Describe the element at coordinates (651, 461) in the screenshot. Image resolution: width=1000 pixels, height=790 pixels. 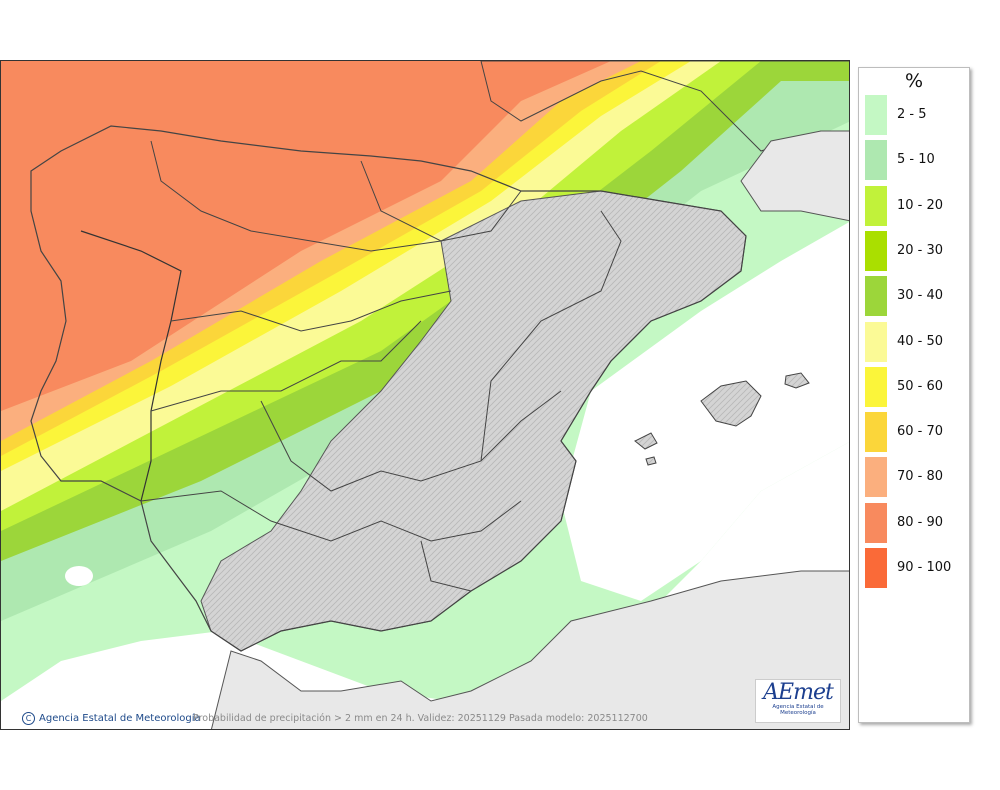
I see `formentera` at that location.